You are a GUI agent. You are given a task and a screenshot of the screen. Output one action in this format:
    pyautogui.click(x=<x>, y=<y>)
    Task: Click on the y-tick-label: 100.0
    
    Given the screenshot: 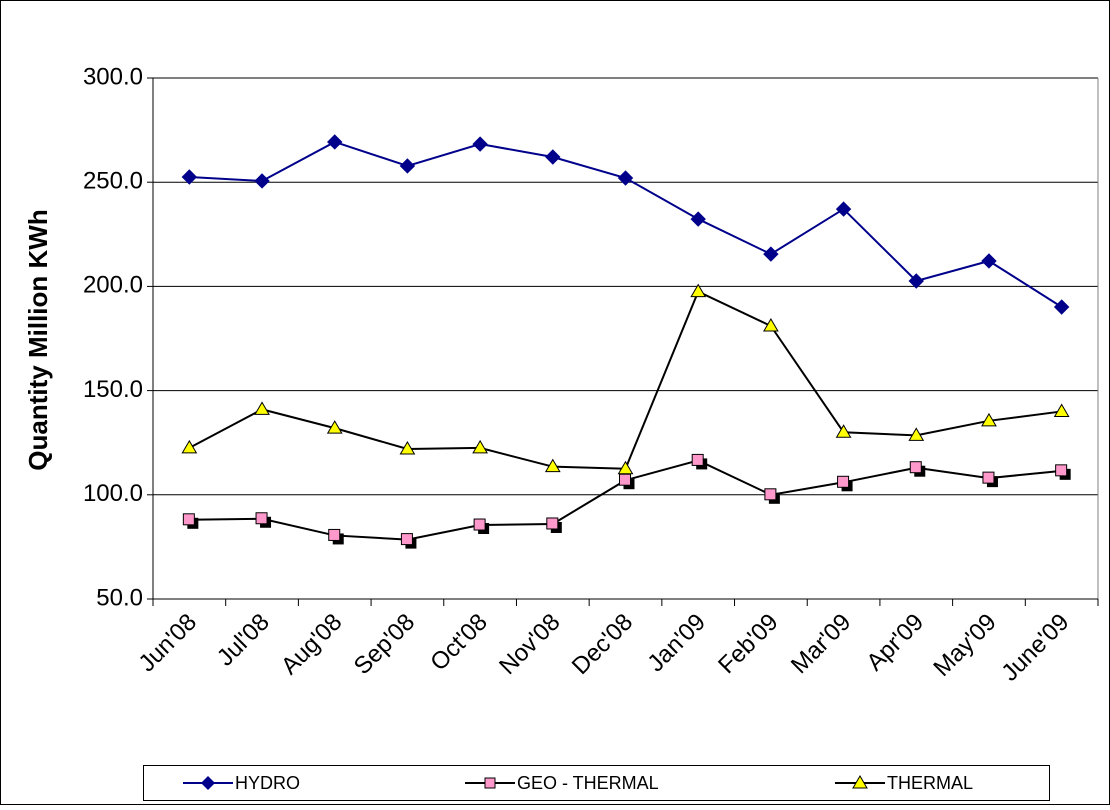 What is the action you would take?
    pyautogui.click(x=113, y=493)
    